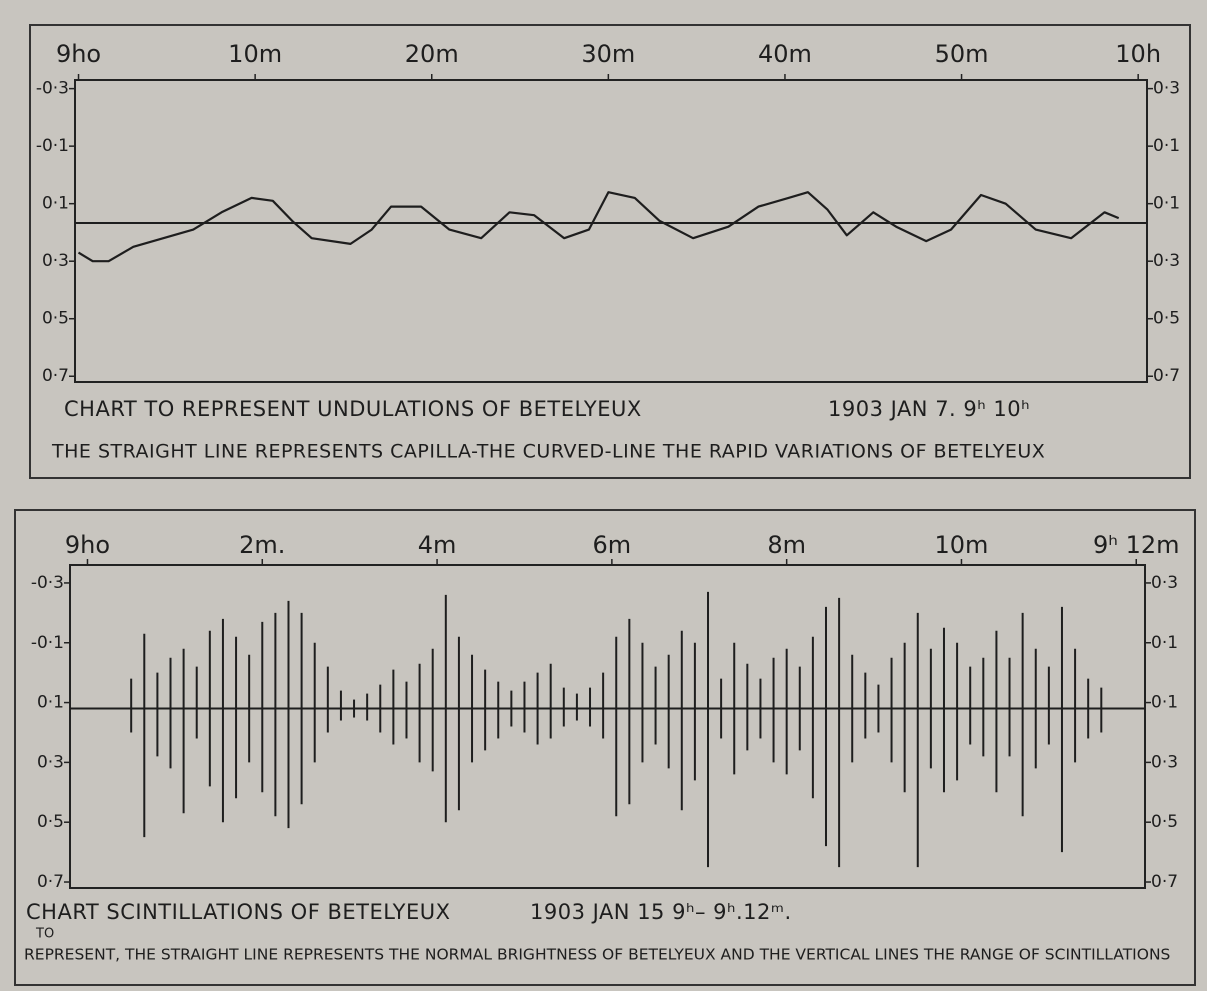  Describe the element at coordinates (785, 54) in the screenshot. I see `x-tick-label: 40m` at that location.